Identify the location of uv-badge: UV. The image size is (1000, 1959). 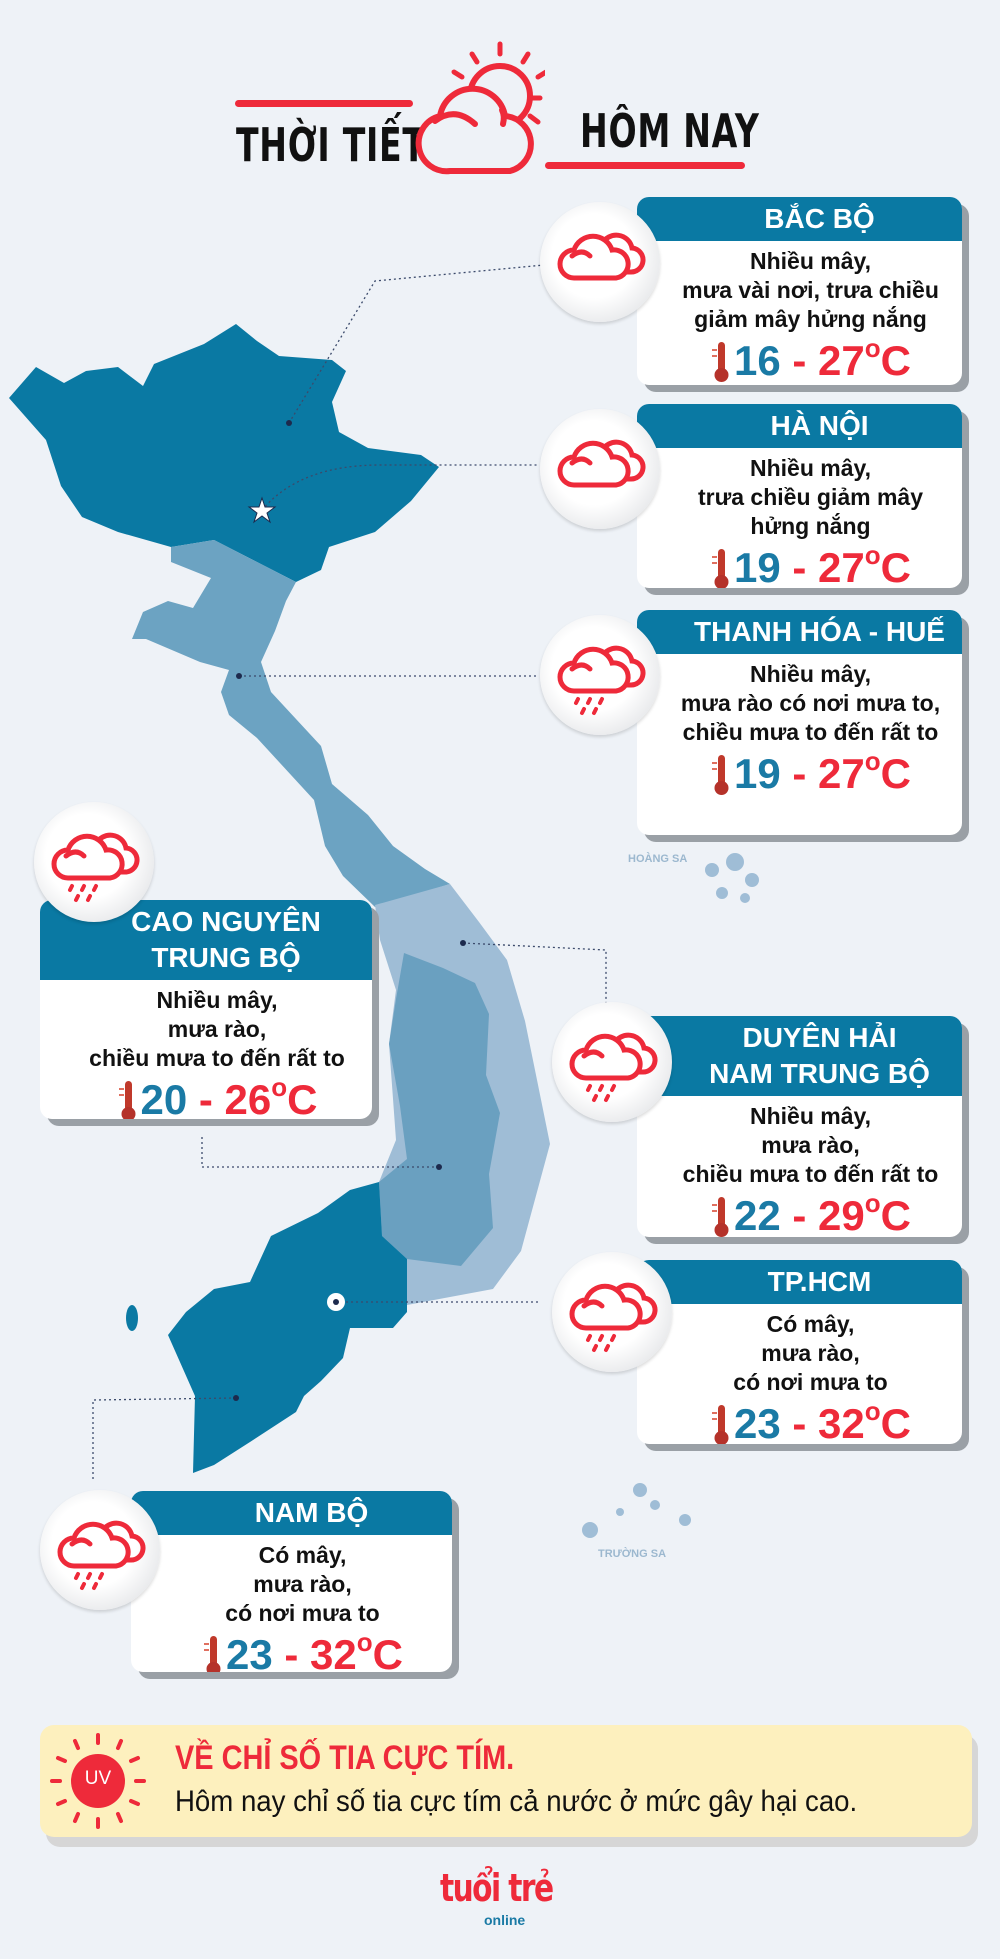
(98, 1778).